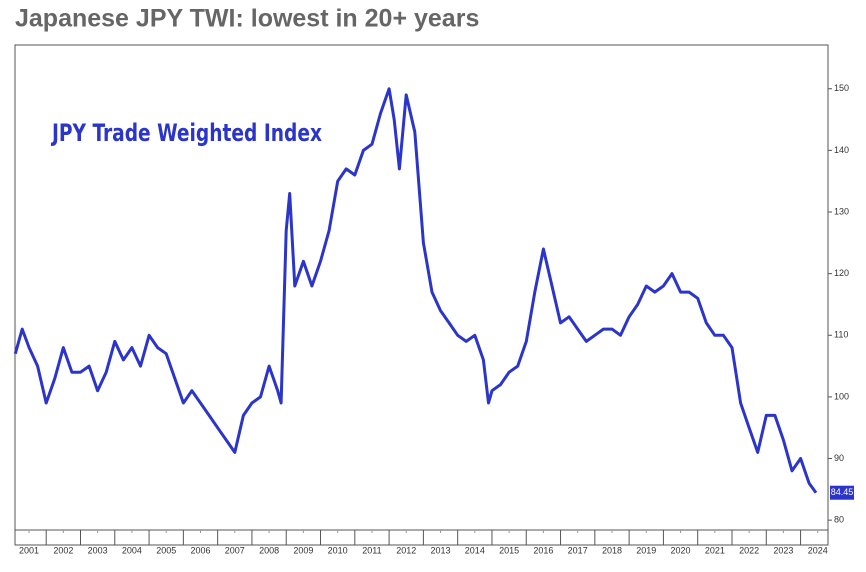 This screenshot has height=572, width=866. Describe the element at coordinates (186, 133) in the screenshot. I see `series-label: JPY Trade Weighted Index` at that location.